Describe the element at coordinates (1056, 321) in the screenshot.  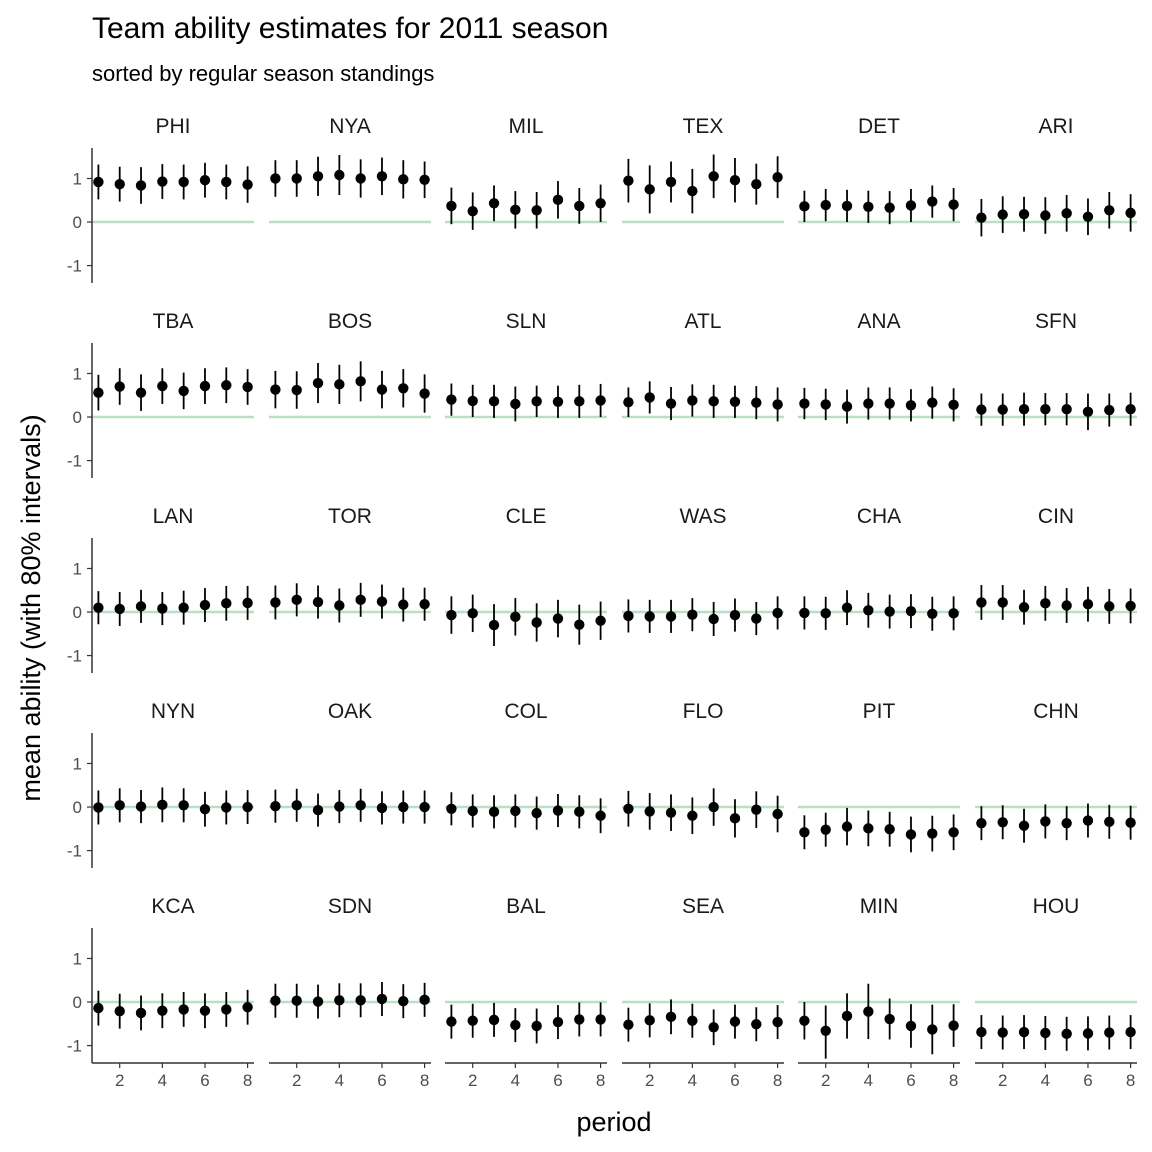
I see `strip-label: SFN` at that location.